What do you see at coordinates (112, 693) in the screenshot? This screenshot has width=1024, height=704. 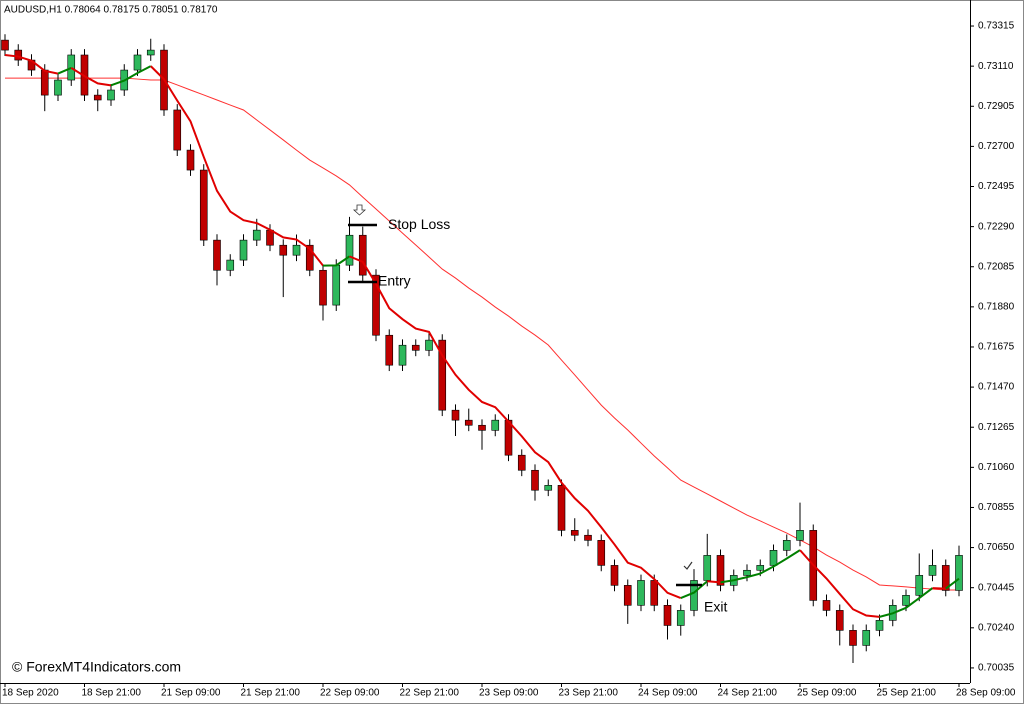 I see `x-tick-label: 18 Sep 21:00` at bounding box center [112, 693].